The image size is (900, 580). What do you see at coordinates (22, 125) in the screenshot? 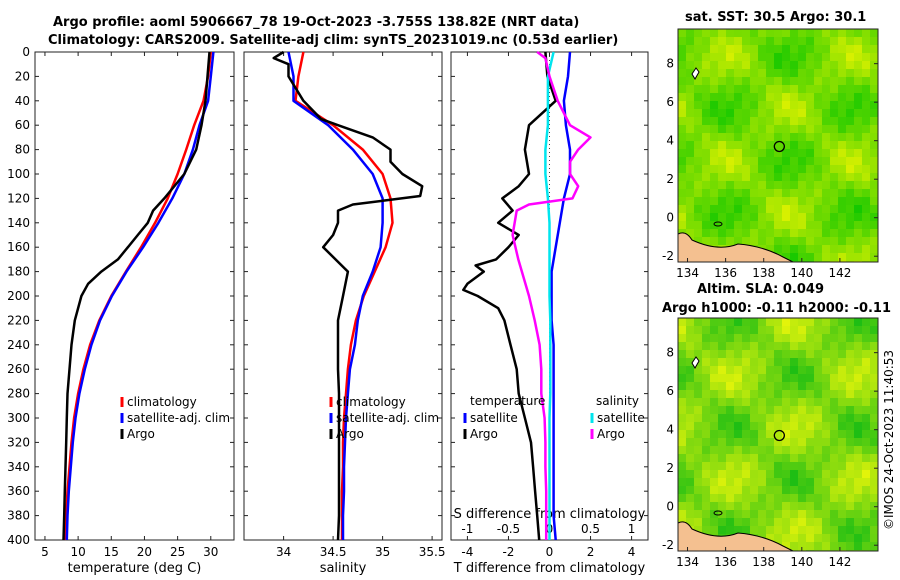
I see `depth-tick-label: 60` at bounding box center [22, 125].